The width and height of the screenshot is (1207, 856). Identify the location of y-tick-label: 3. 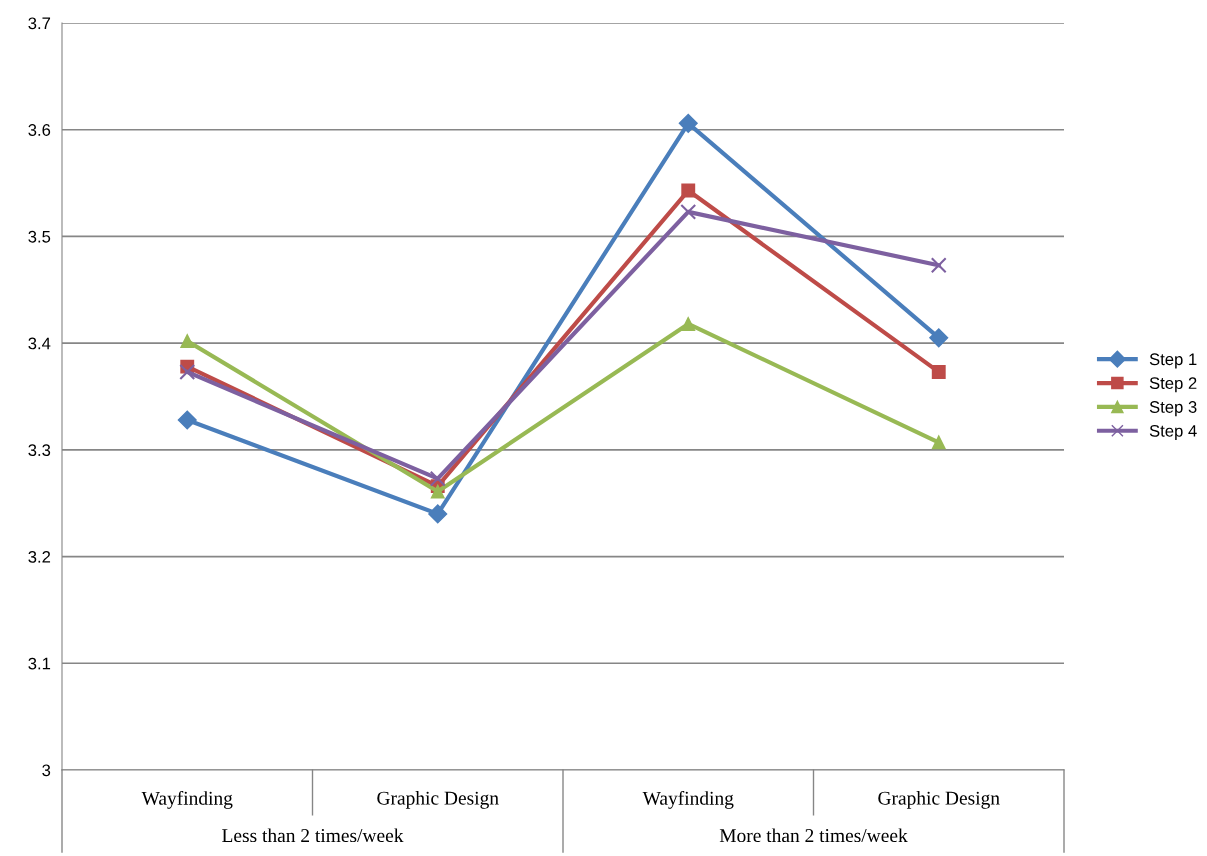
(46, 770).